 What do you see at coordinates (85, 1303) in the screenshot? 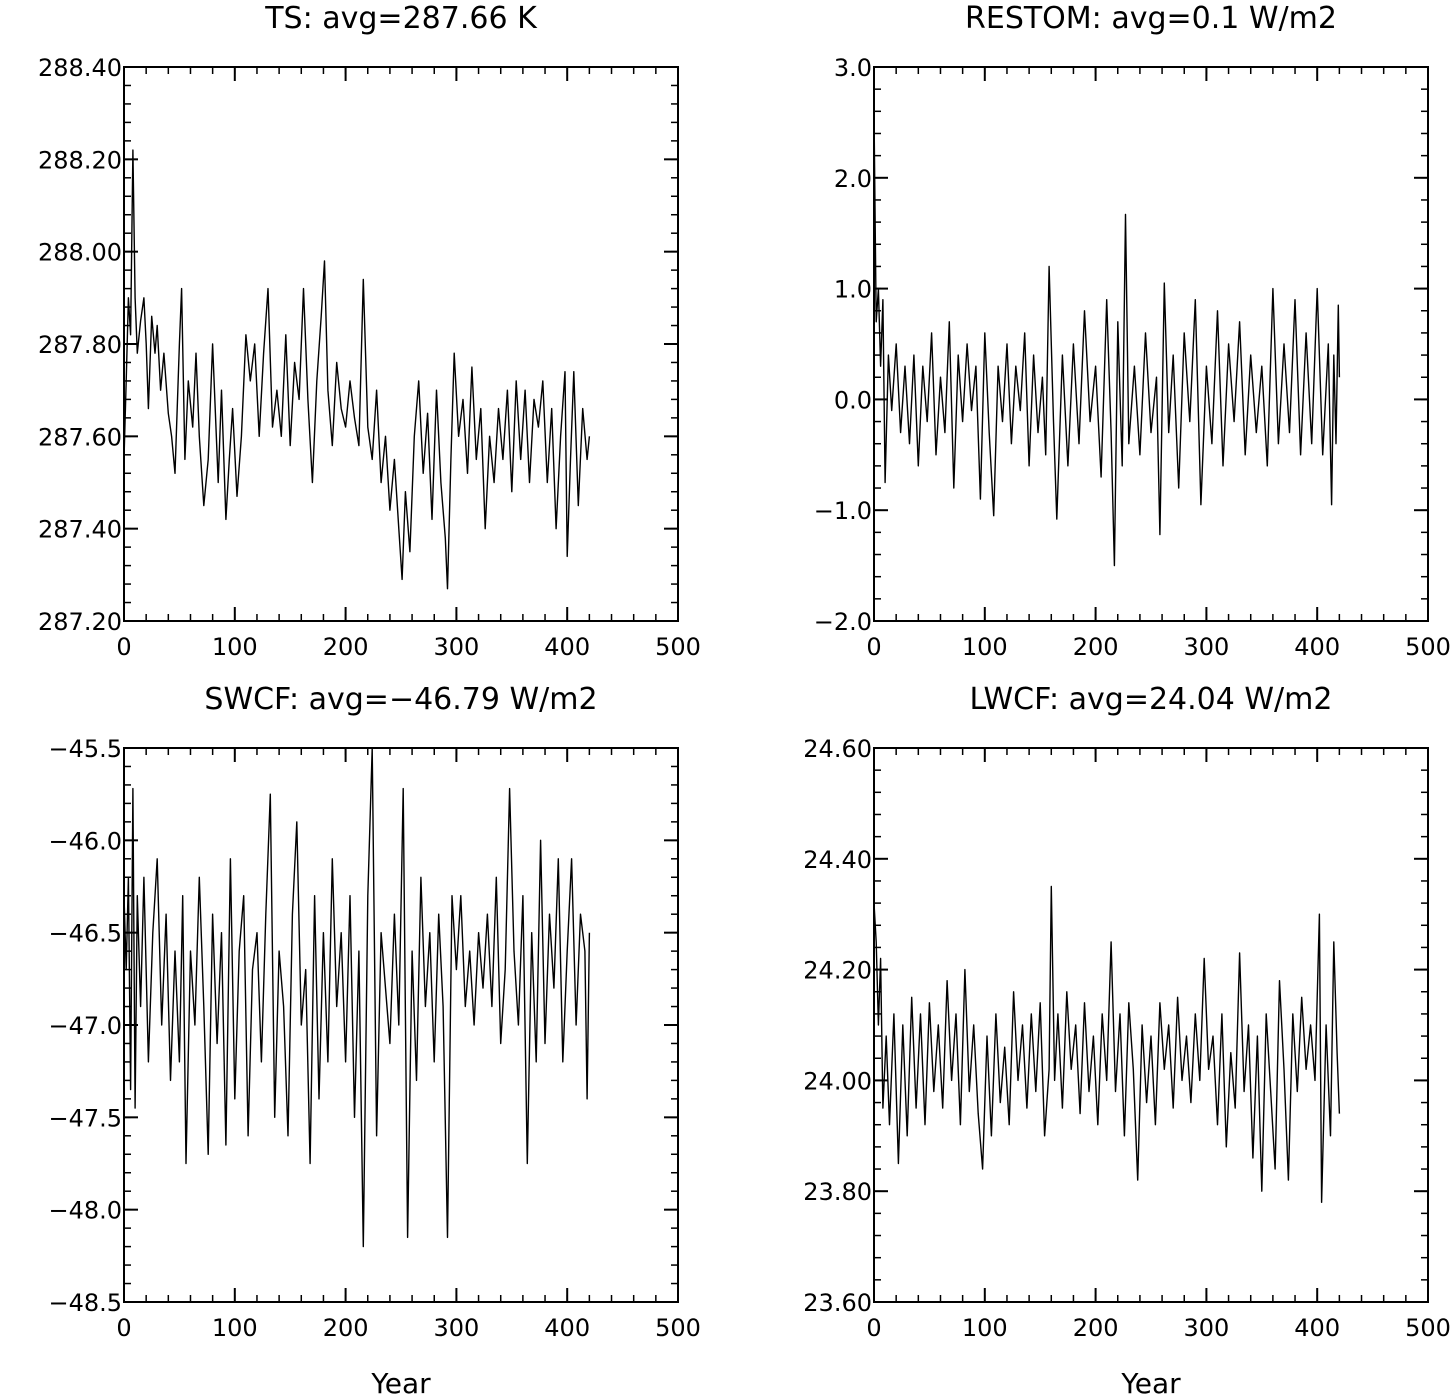
I see `swcf-y-tick-label: −48.5` at bounding box center [85, 1303].